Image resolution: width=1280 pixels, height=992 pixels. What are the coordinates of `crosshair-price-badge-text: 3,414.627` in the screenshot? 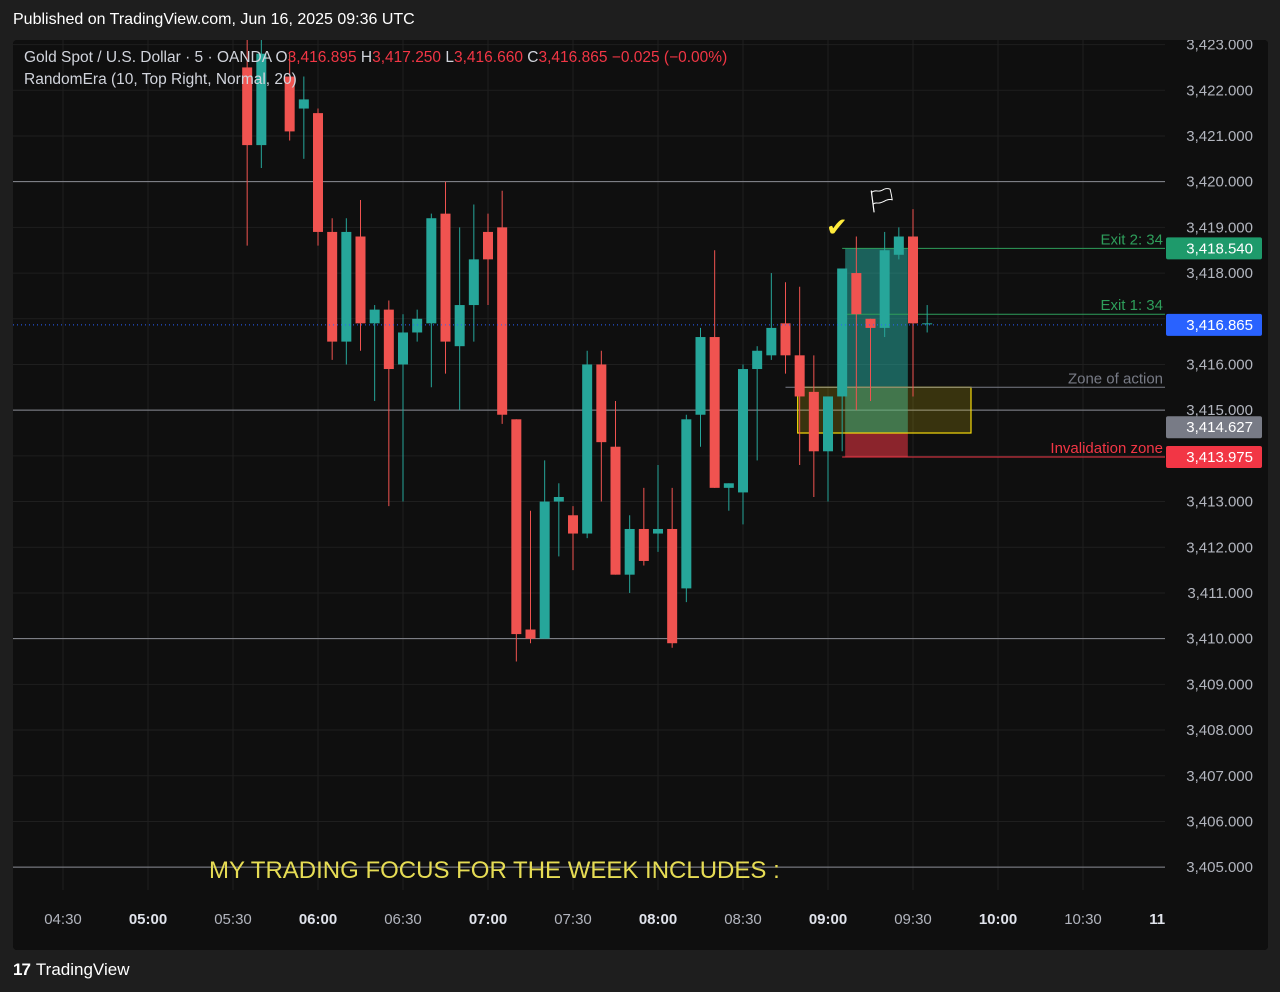 It's located at (1219, 427).